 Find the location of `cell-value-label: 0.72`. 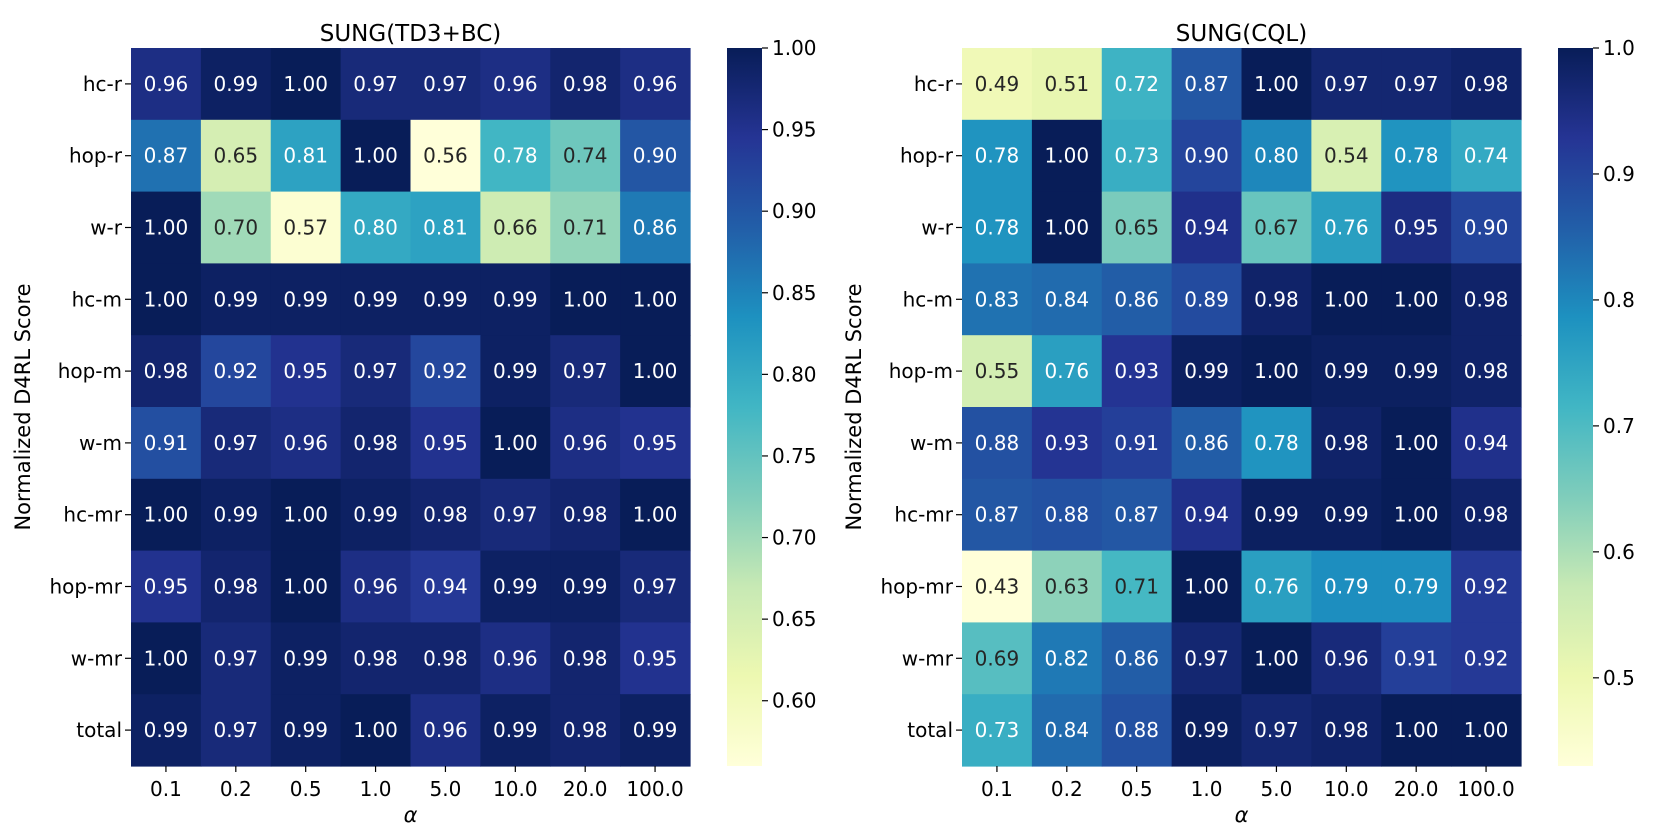

cell-value-label: 0.72 is located at coordinates (1136, 84).